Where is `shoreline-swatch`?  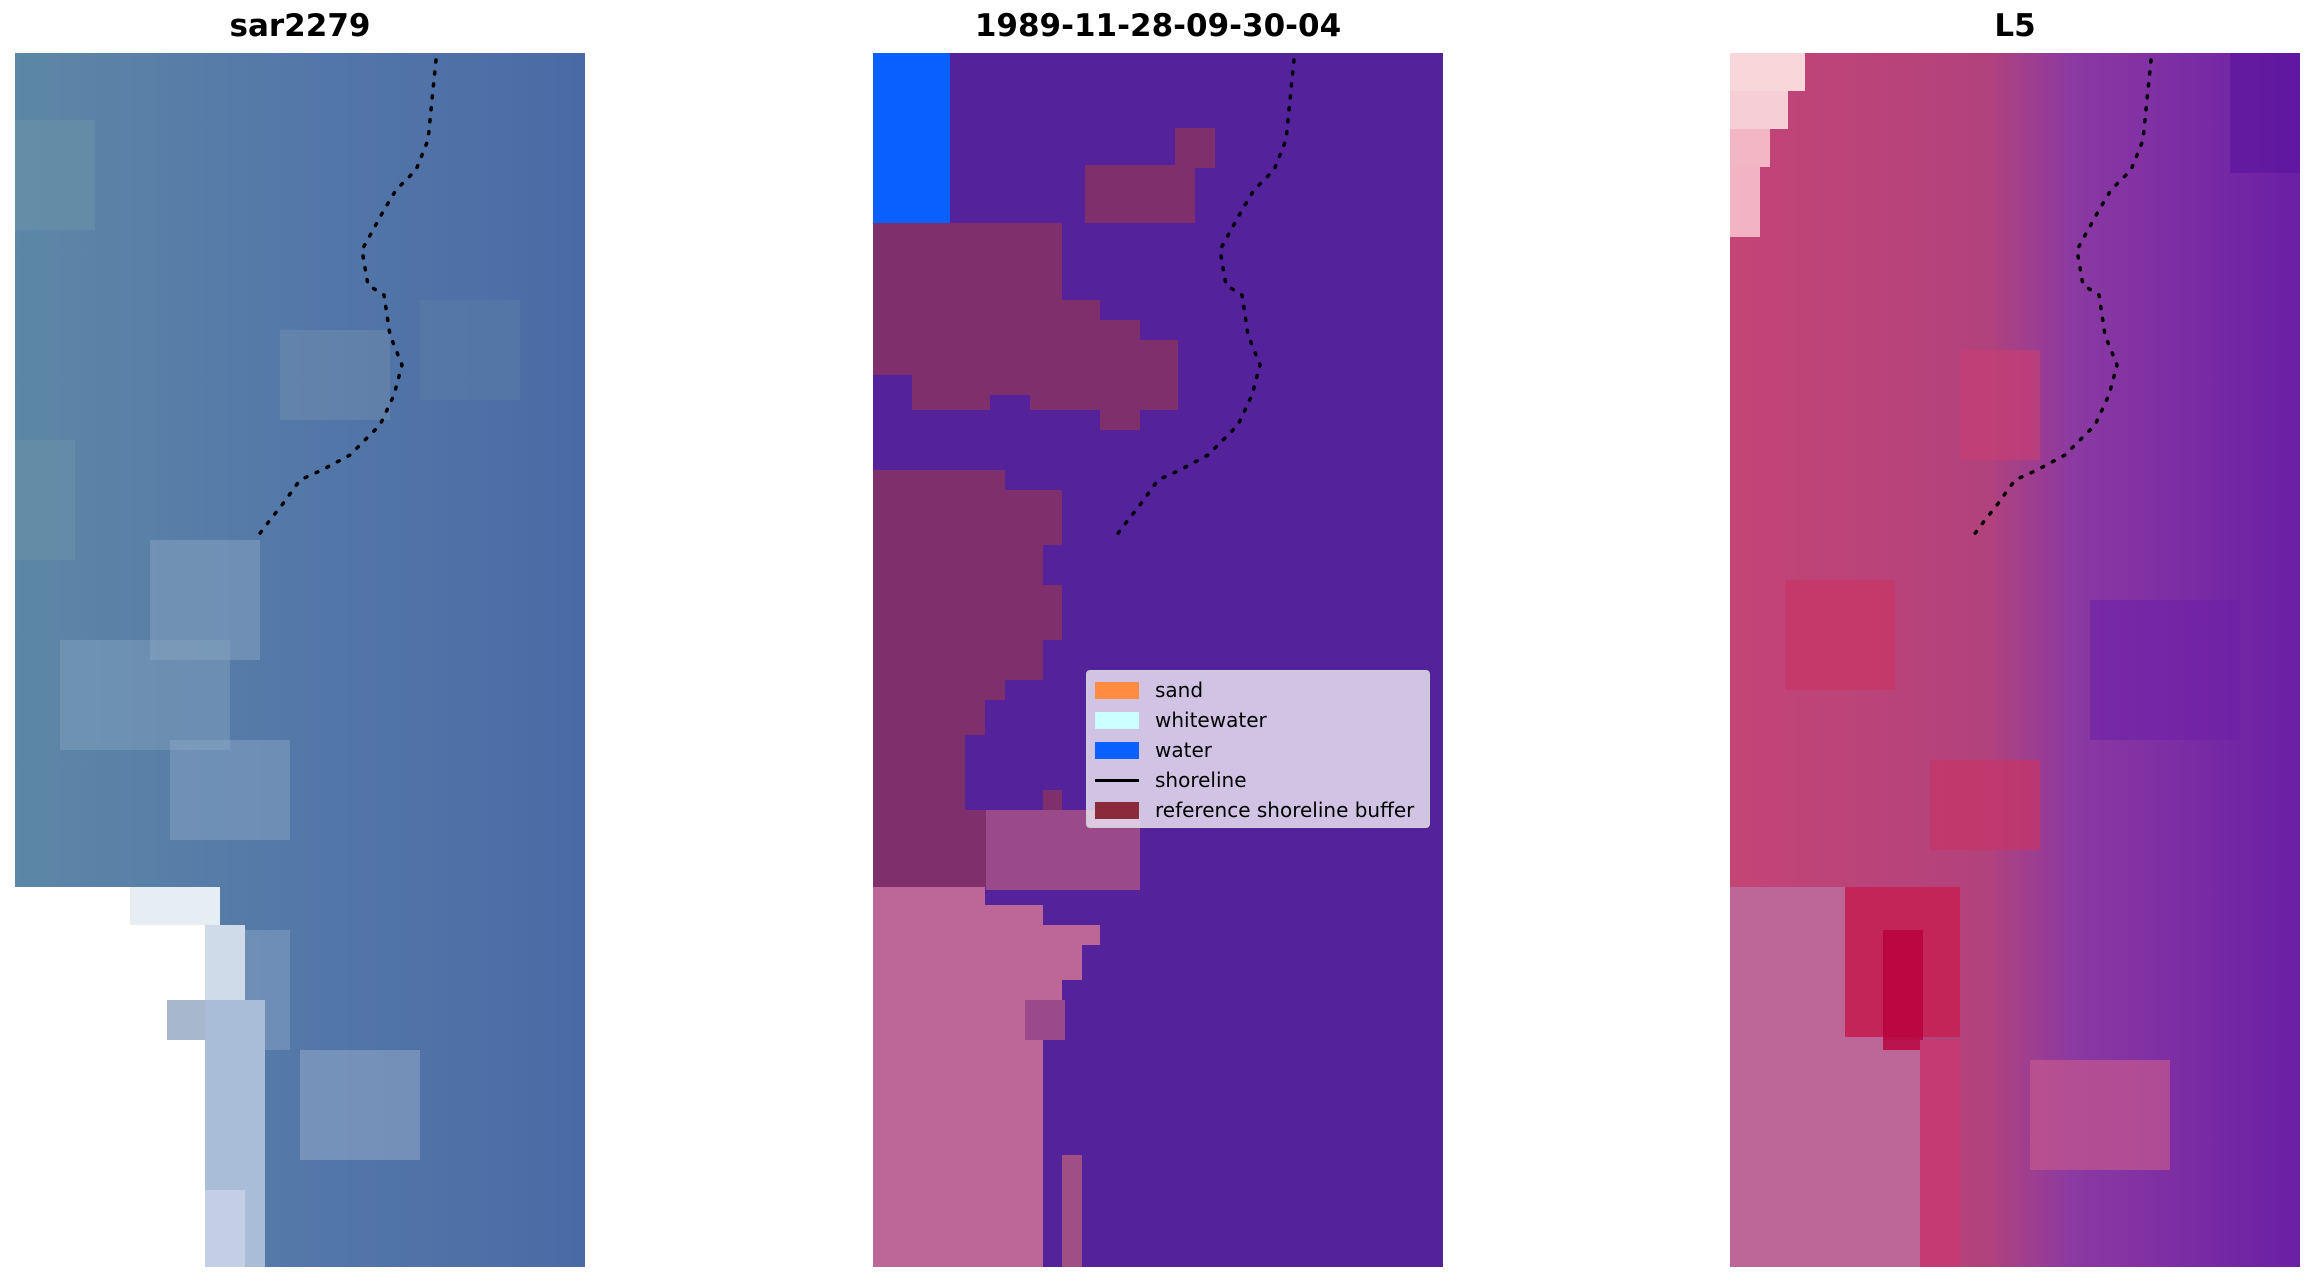
shoreline-swatch is located at coordinates (1117, 780).